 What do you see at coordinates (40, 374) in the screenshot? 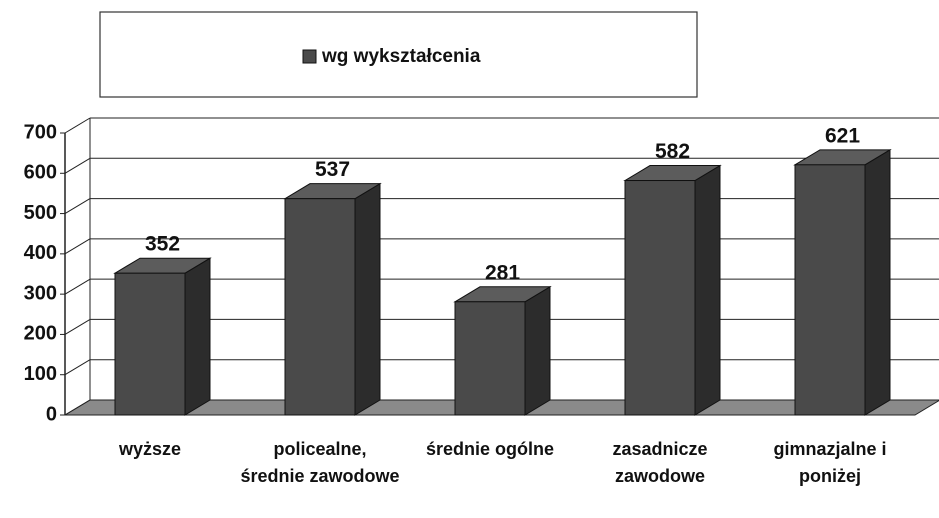
I see `y-tick-label: 100` at bounding box center [40, 374].